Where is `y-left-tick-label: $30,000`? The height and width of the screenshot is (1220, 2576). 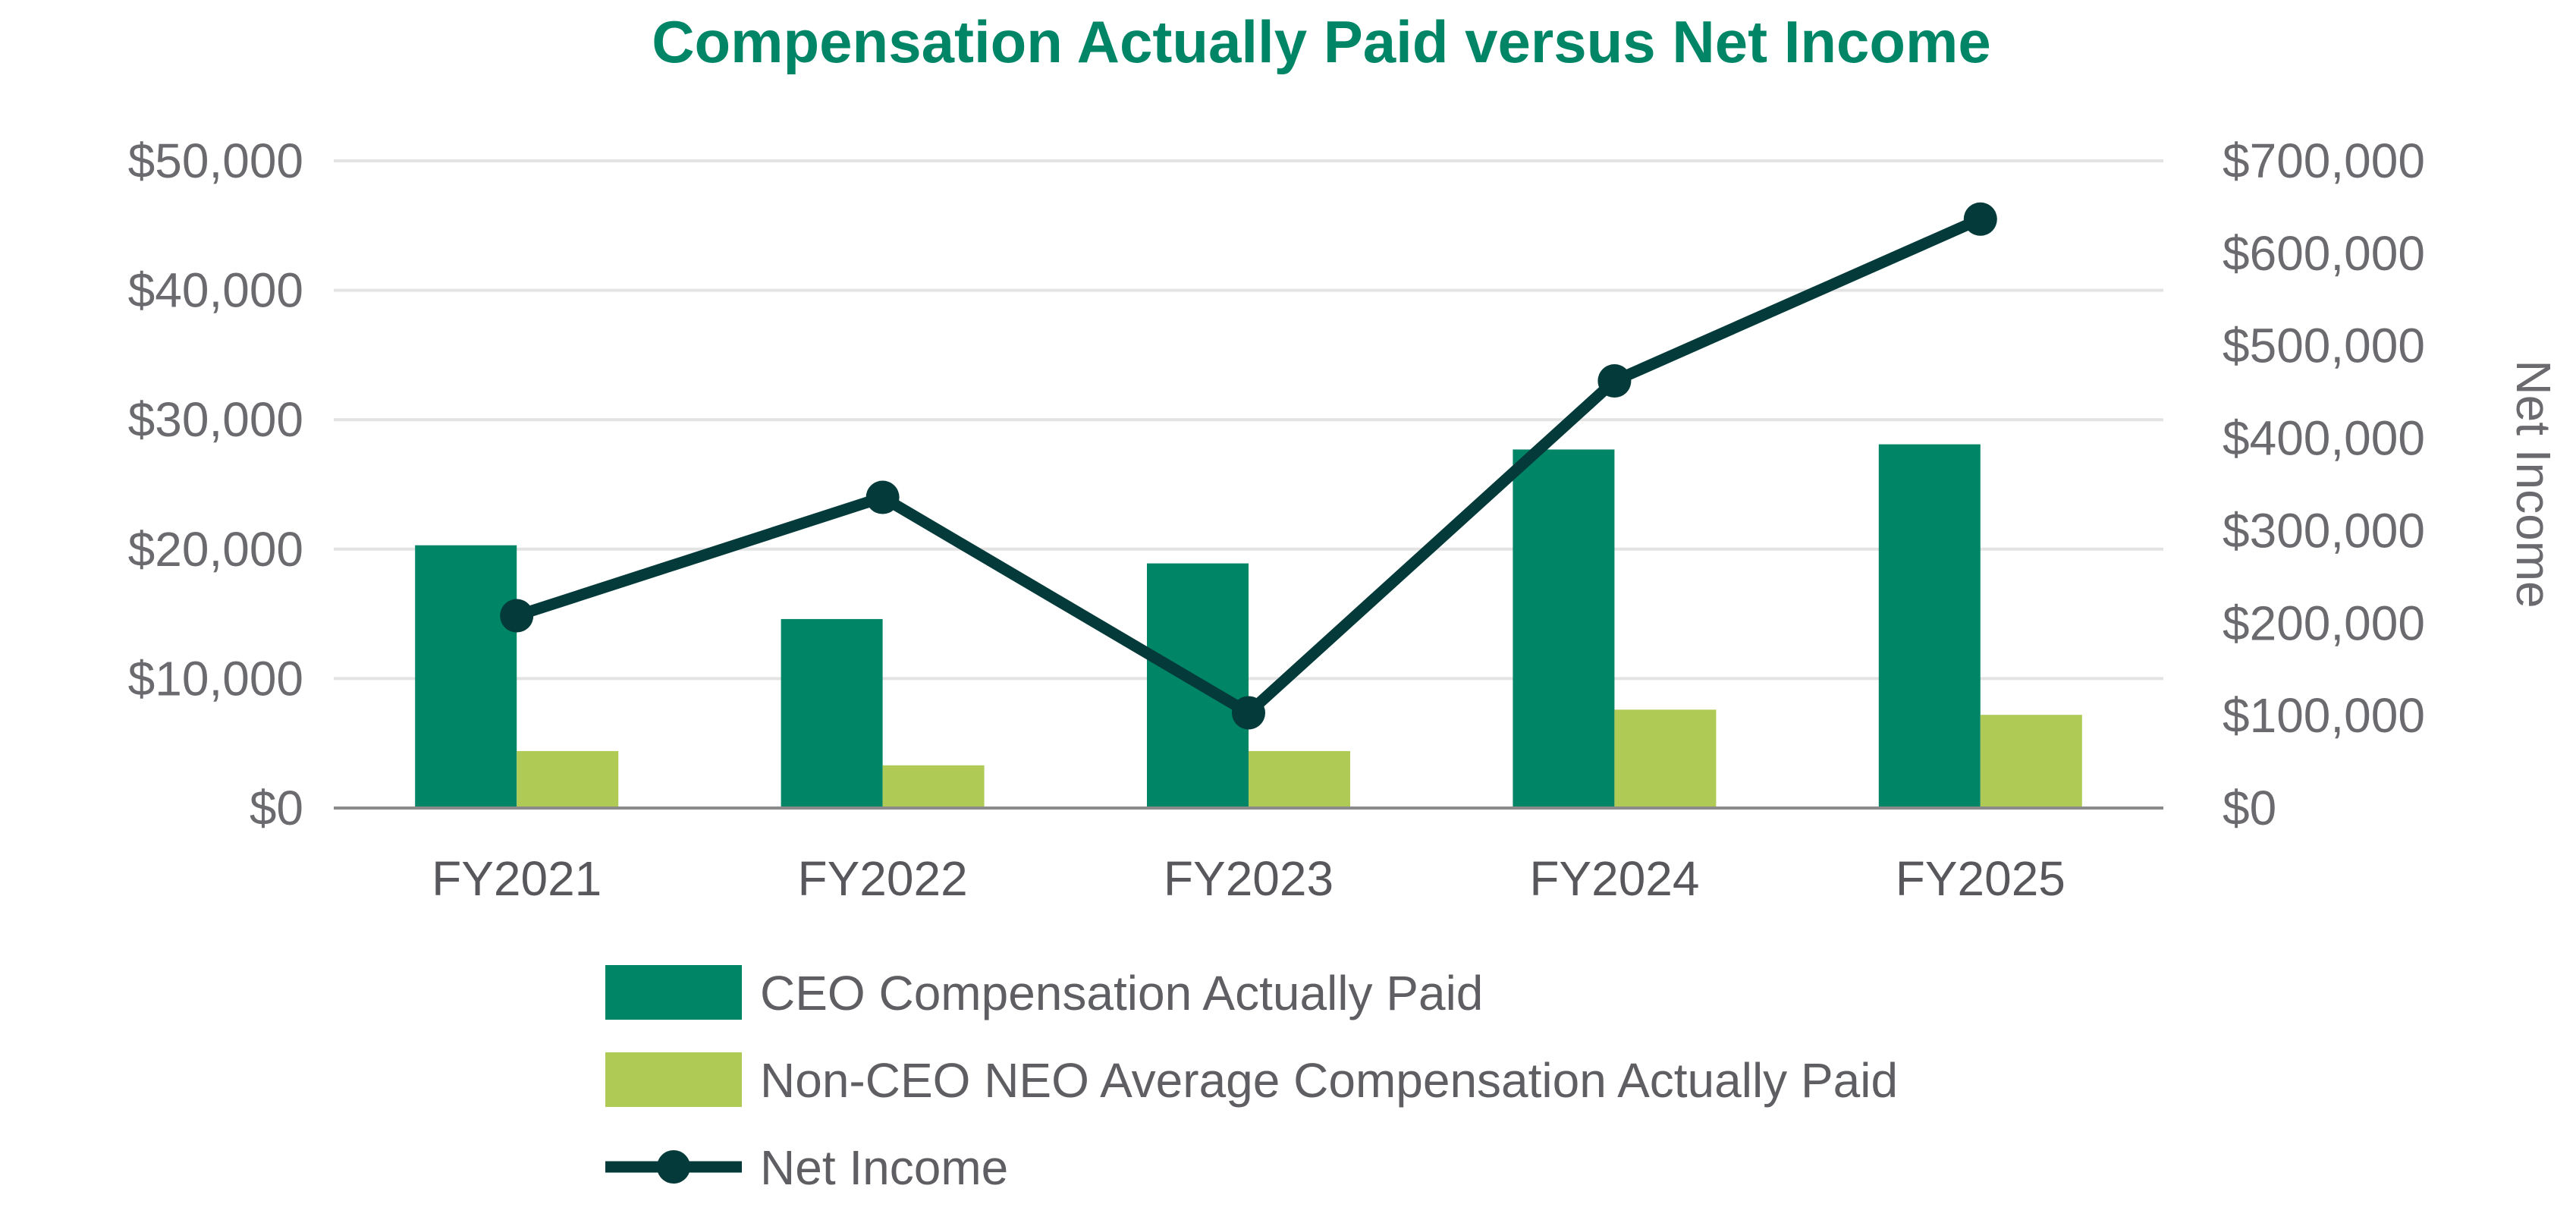 y-left-tick-label: $30,000 is located at coordinates (215, 419).